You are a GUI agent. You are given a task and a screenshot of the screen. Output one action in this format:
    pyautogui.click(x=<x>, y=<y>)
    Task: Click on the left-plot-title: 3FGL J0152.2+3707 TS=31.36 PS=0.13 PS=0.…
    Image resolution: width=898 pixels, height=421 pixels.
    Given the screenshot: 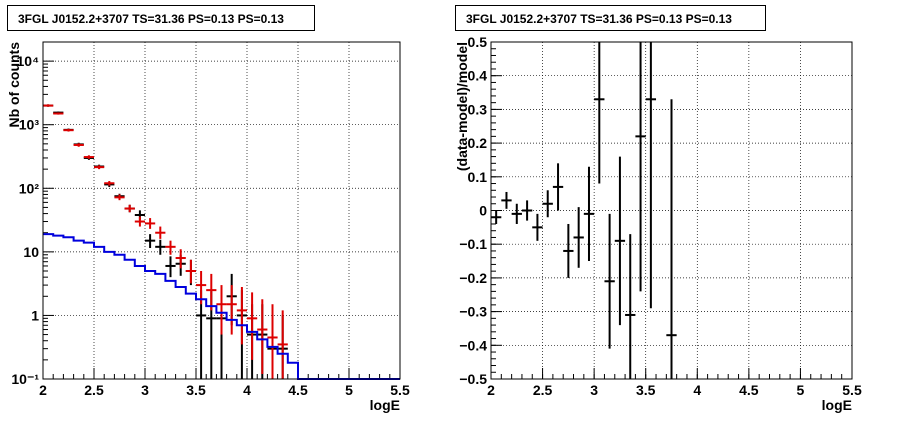 What is the action you would take?
    pyautogui.click(x=151, y=19)
    